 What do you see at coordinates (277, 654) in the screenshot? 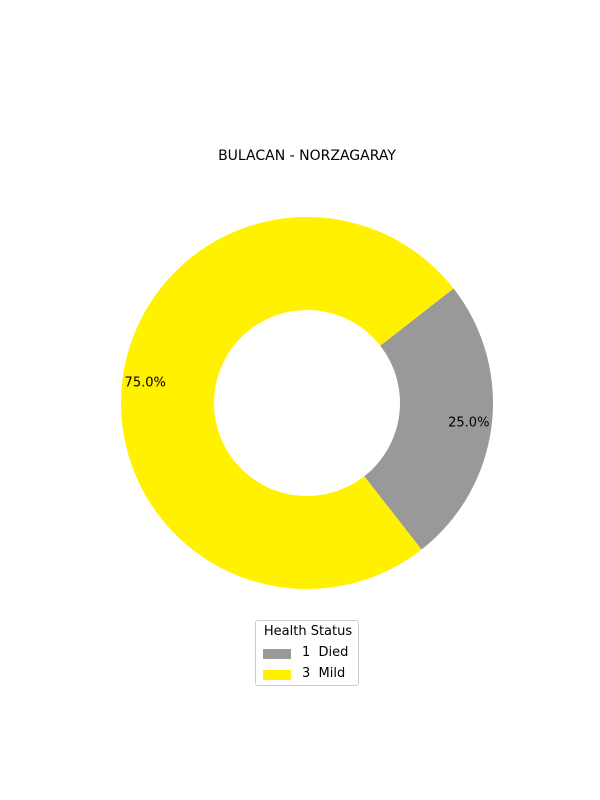
I see `legend-swatch-died` at bounding box center [277, 654].